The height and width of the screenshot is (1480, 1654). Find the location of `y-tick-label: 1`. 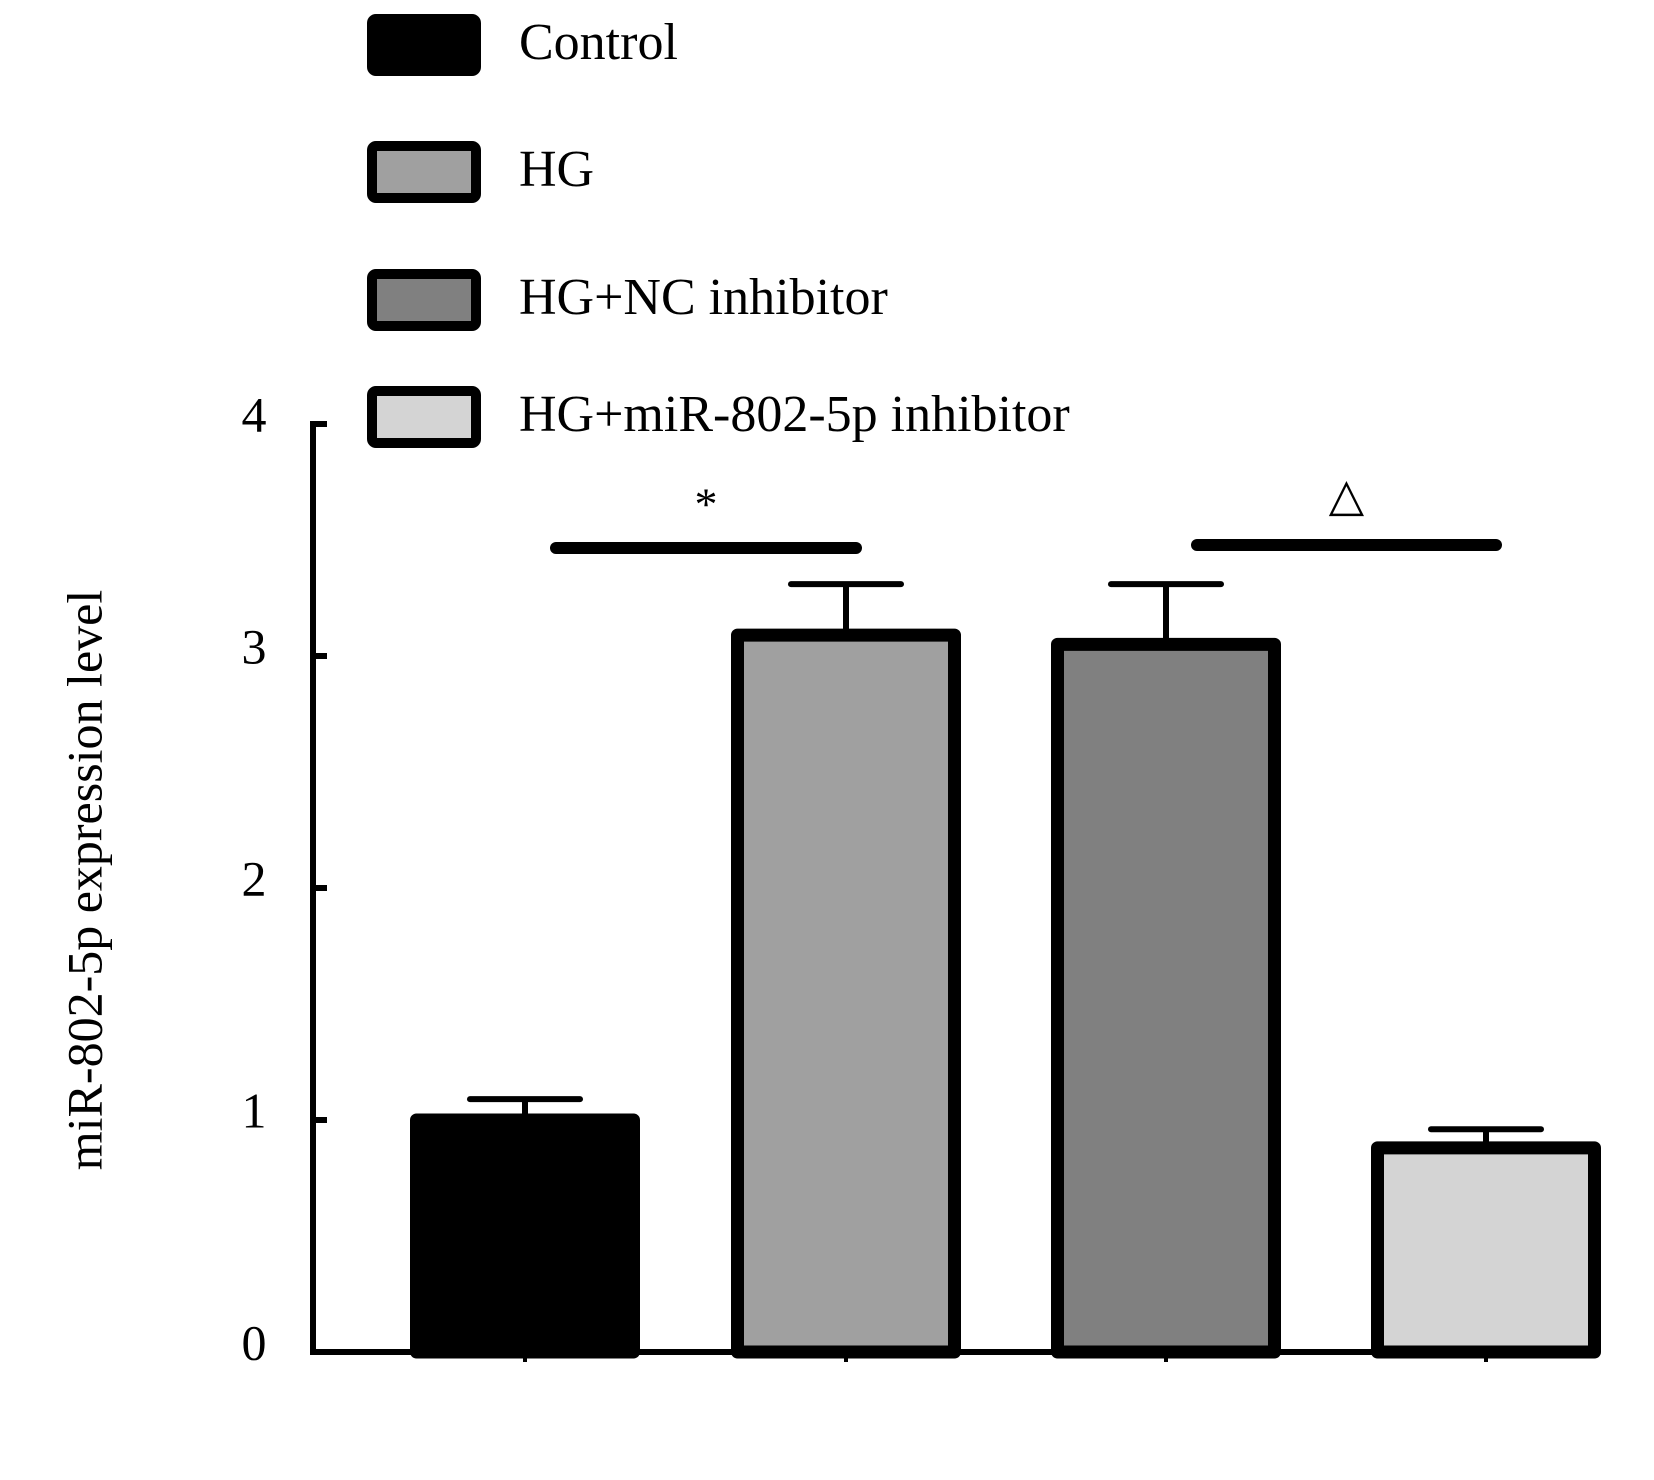

y-tick-label: 1 is located at coordinates (254, 1110).